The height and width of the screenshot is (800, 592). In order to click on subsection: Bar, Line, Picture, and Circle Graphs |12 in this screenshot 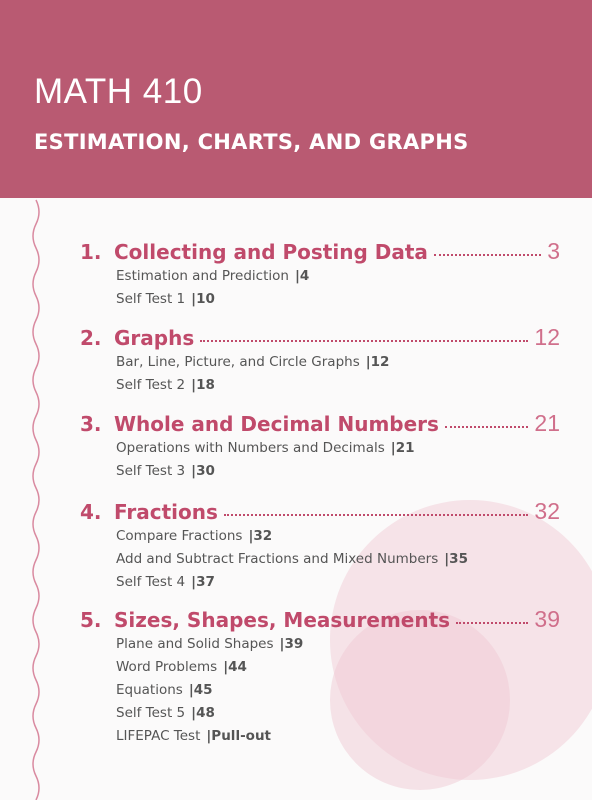, I will do `click(252, 362)`.